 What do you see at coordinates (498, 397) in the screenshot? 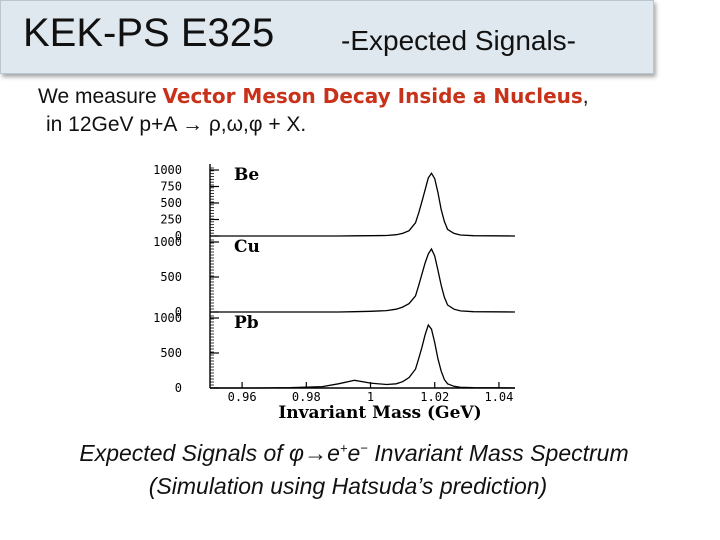
I see `x-tick-label: 1.04` at bounding box center [498, 397].